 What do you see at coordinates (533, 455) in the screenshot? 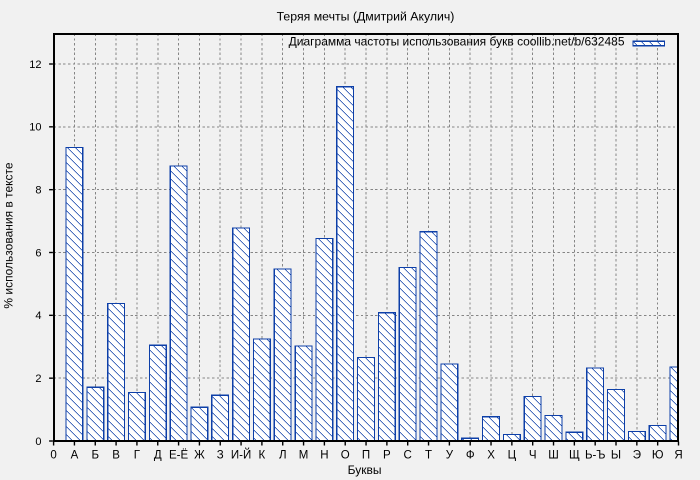
I see `svg-text: Ч` at bounding box center [533, 455].